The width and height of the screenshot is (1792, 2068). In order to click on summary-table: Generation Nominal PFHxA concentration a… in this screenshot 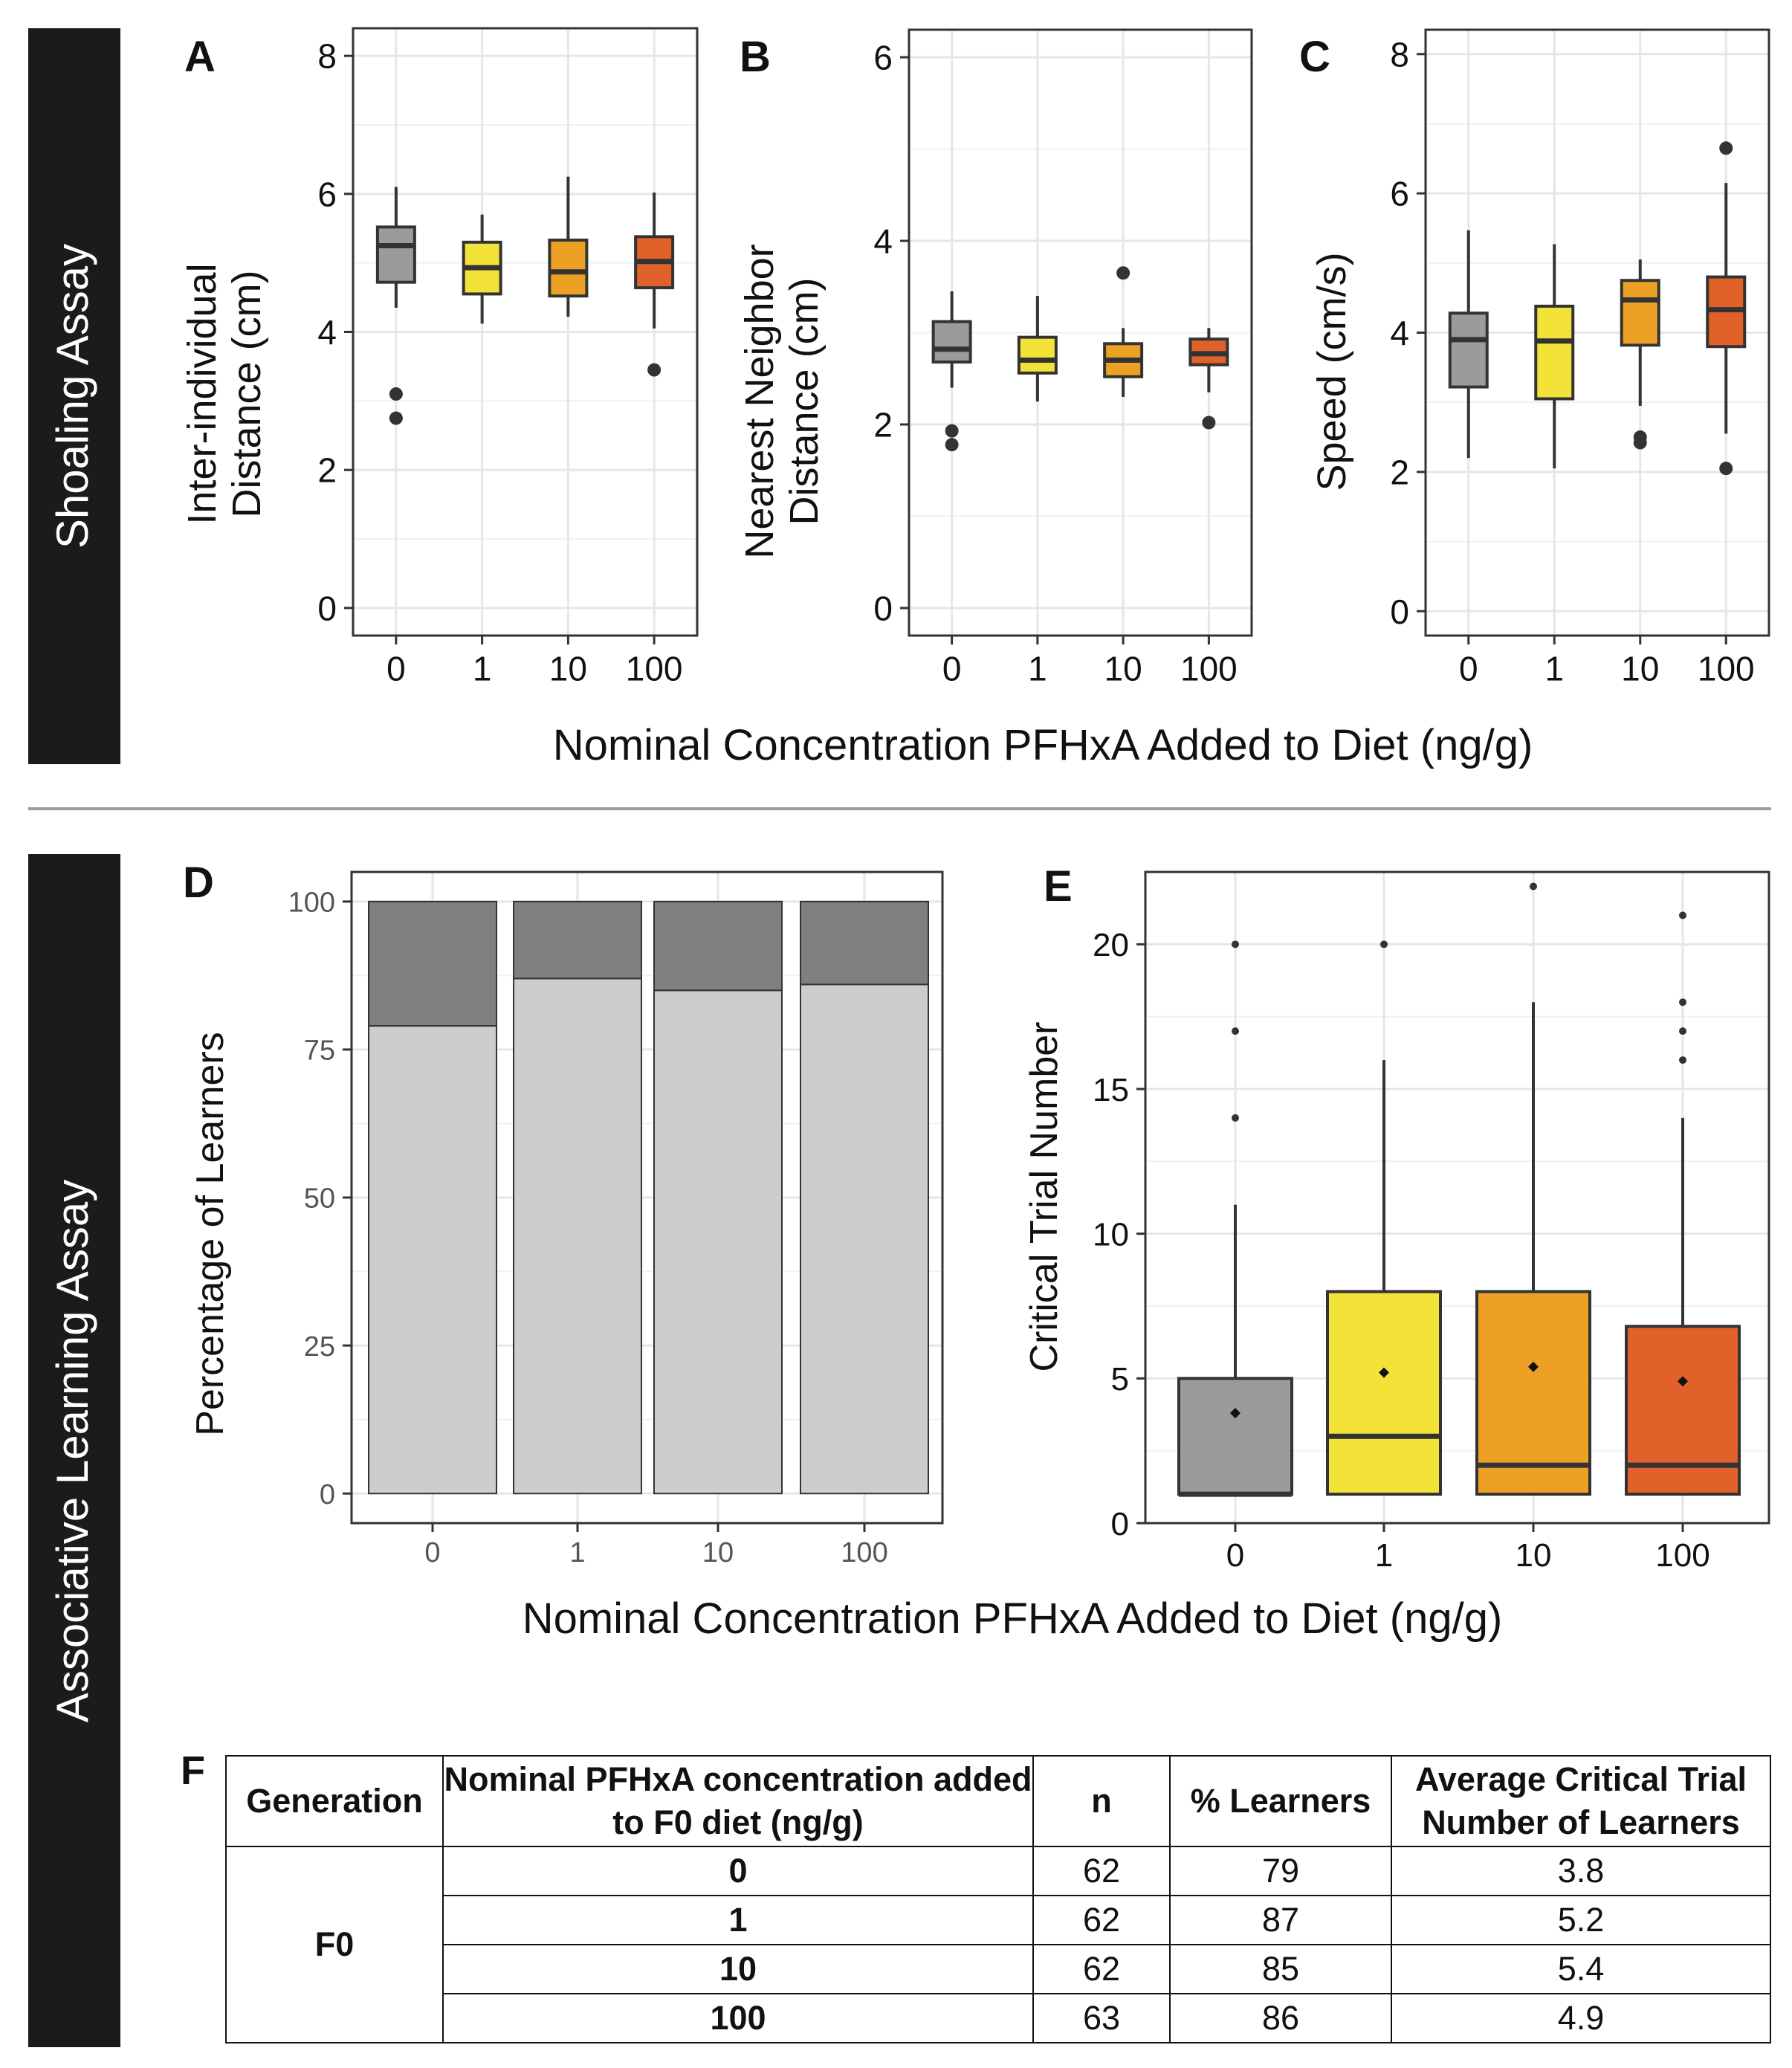, I will do `click(998, 1899)`.